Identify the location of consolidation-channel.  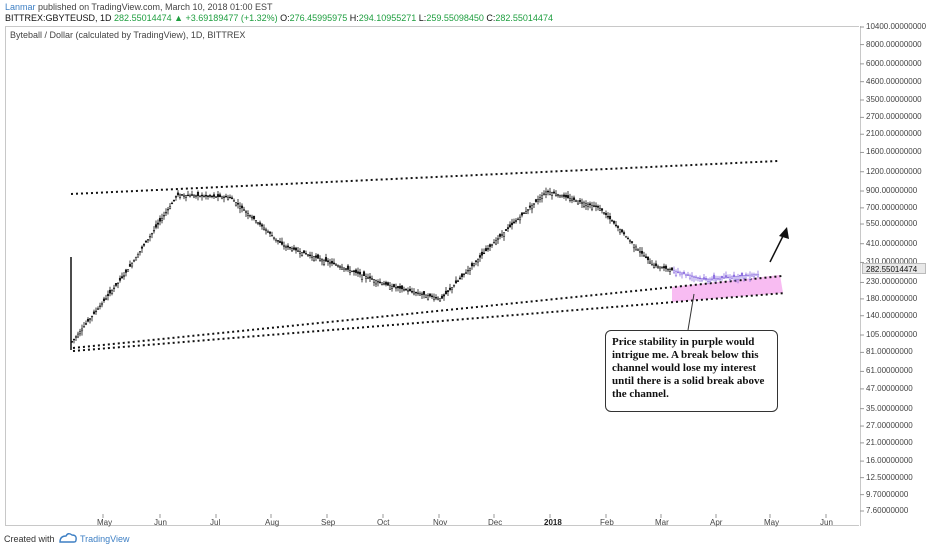
(727, 288).